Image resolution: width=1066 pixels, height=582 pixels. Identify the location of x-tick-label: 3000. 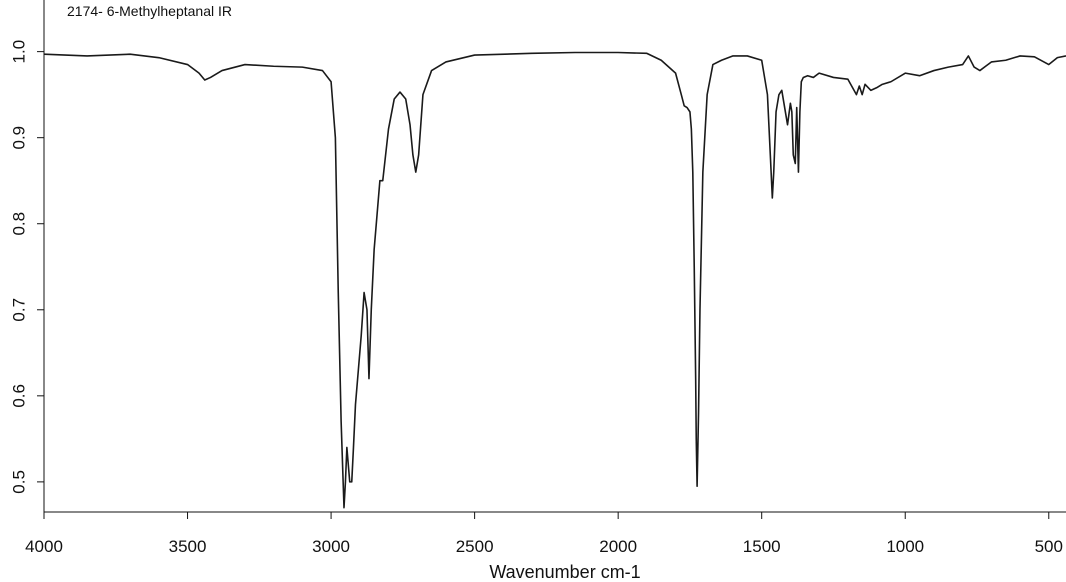
(331, 546).